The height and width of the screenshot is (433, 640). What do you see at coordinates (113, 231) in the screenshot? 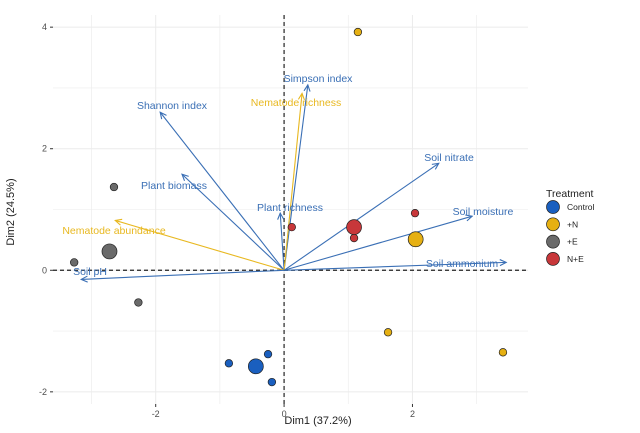
I see `arrow-label: Nematode abundance` at bounding box center [113, 231].